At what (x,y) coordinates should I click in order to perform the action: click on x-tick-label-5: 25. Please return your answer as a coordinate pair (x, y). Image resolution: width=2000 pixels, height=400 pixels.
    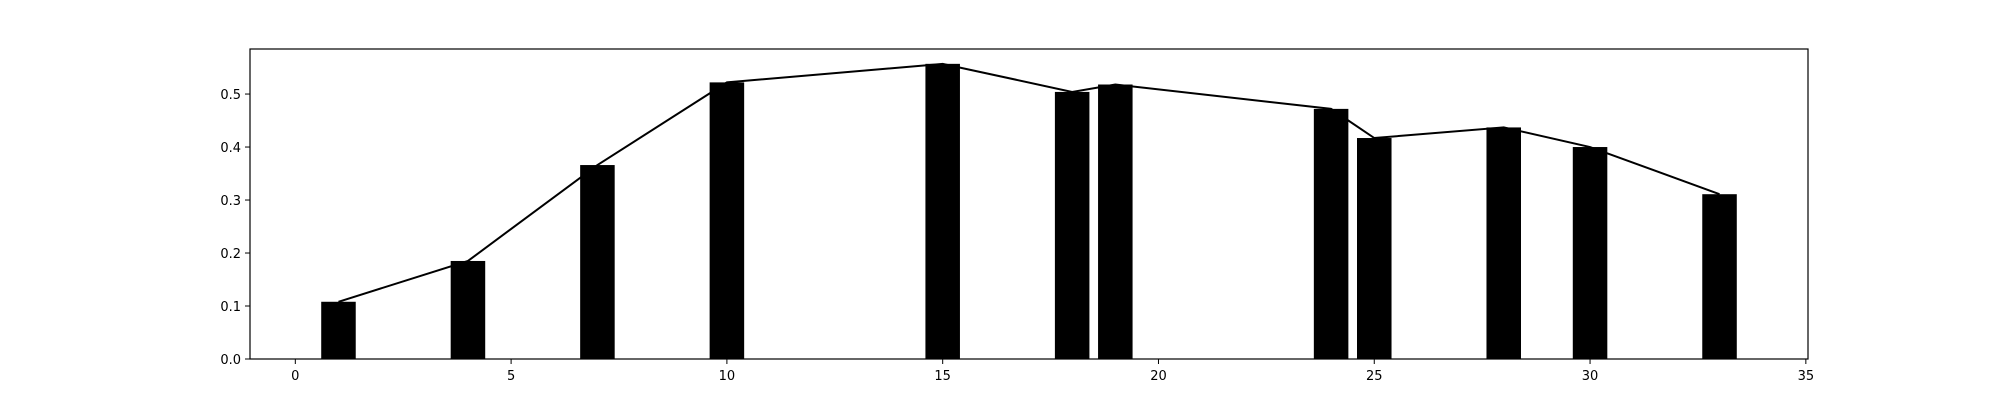
    Looking at the image, I should click on (1374, 376).